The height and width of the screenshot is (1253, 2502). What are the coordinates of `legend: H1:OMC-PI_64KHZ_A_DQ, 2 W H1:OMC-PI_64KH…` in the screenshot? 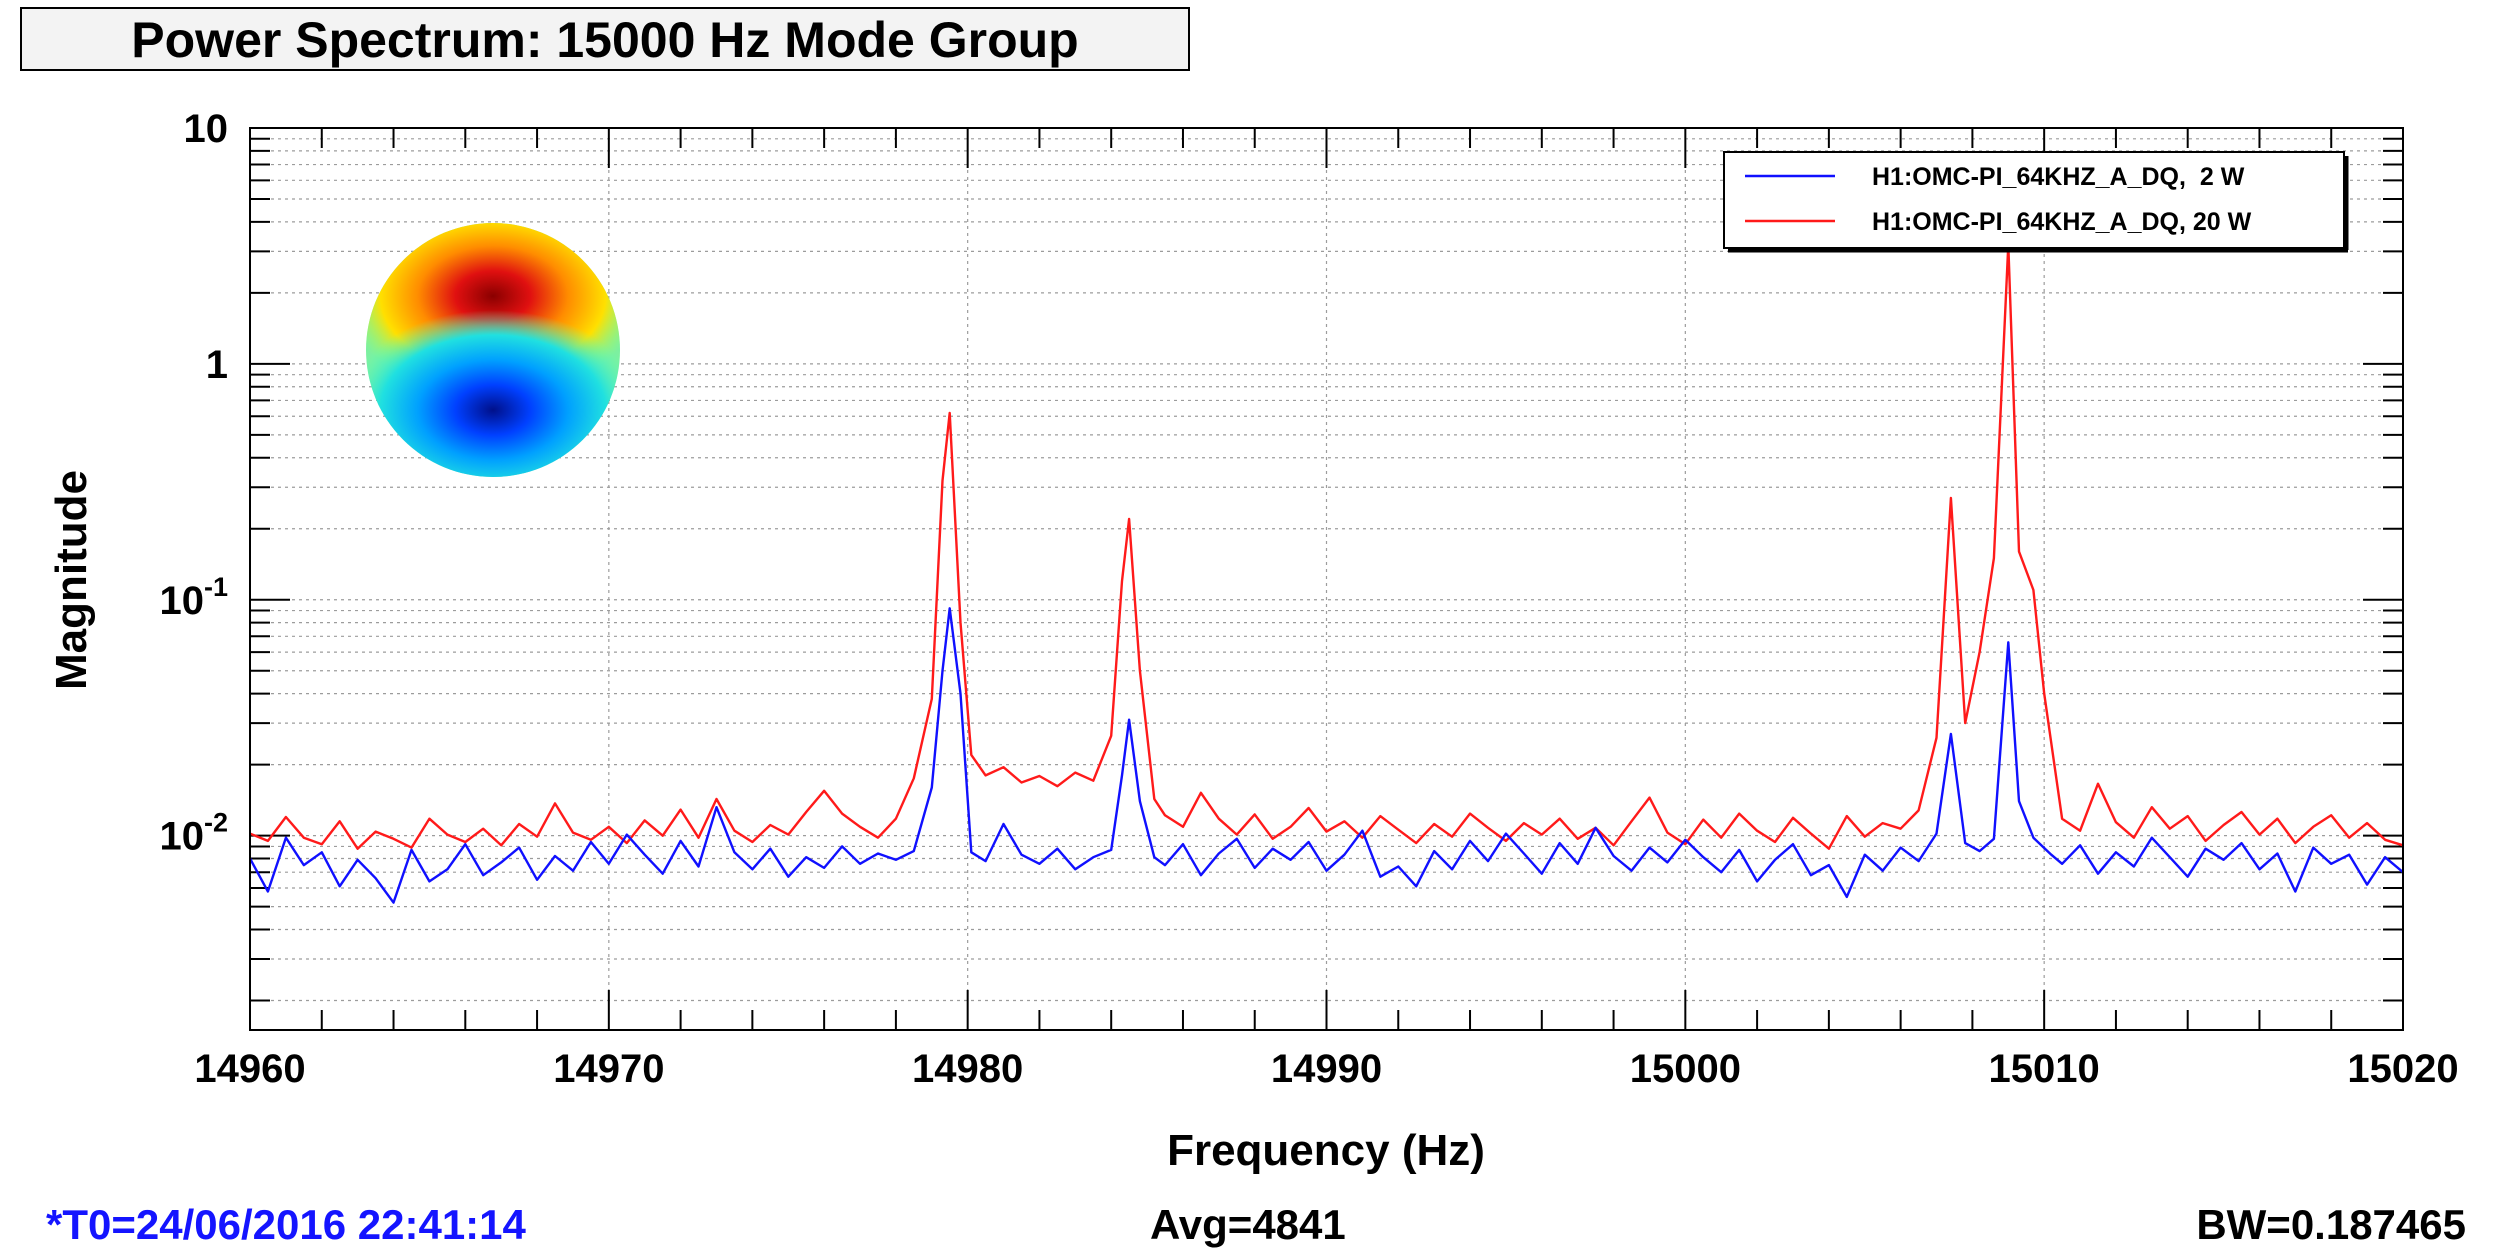 It's located at (2036, 202).